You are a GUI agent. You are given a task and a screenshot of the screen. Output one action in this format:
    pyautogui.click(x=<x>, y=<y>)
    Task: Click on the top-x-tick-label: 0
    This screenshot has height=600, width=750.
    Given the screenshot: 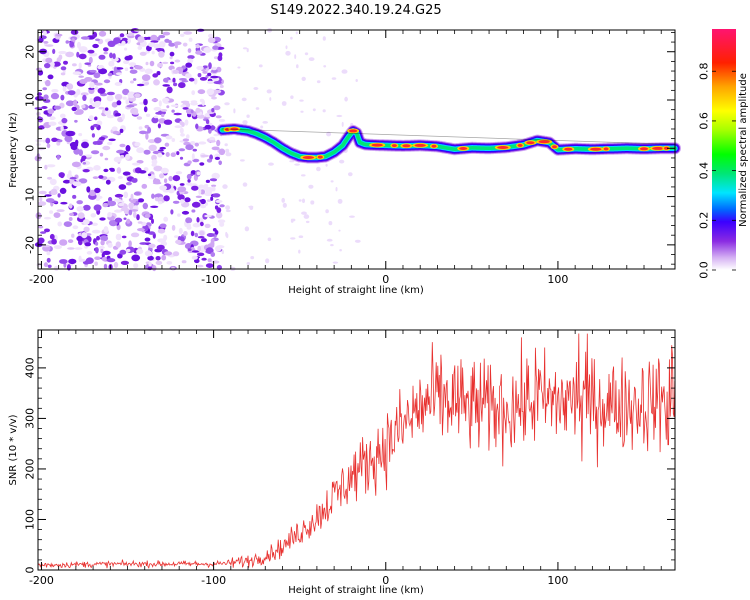 What is the action you would take?
    pyautogui.click(x=385, y=279)
    